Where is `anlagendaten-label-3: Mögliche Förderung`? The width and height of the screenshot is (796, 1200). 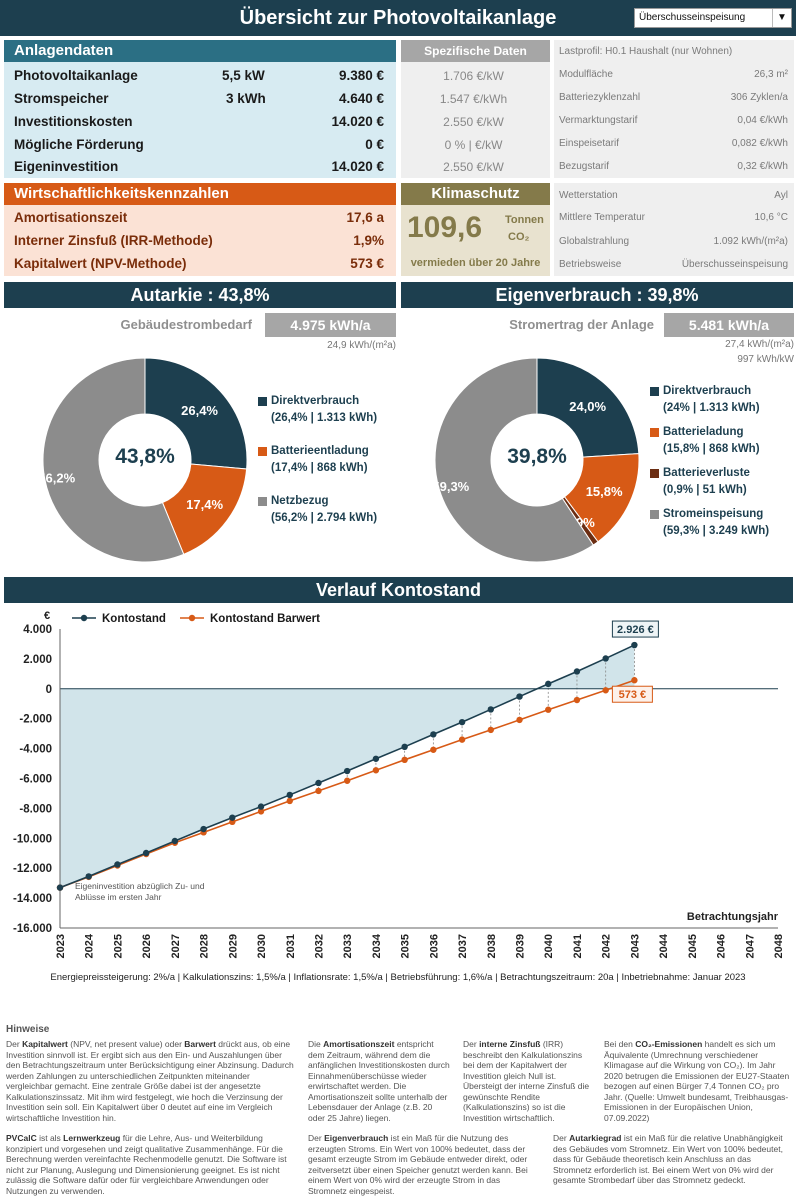
anlagendaten-label-3: Mögliche Förderung is located at coordinates (79, 144).